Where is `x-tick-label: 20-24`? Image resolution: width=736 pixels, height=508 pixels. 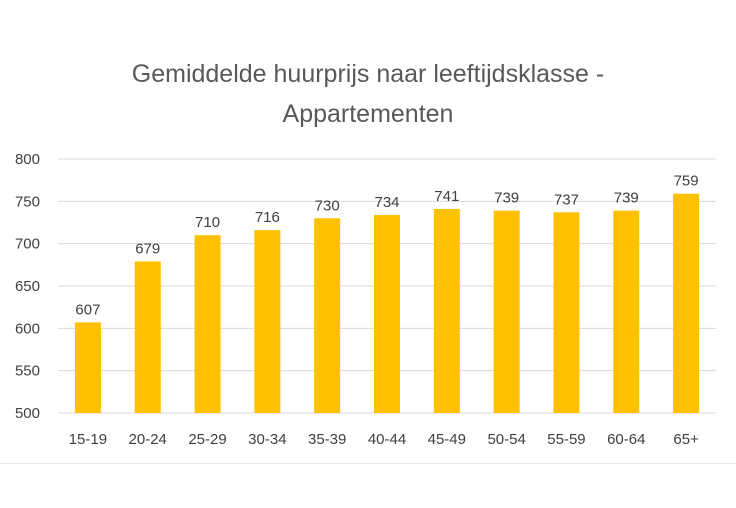
x-tick-label: 20-24 is located at coordinates (148, 439).